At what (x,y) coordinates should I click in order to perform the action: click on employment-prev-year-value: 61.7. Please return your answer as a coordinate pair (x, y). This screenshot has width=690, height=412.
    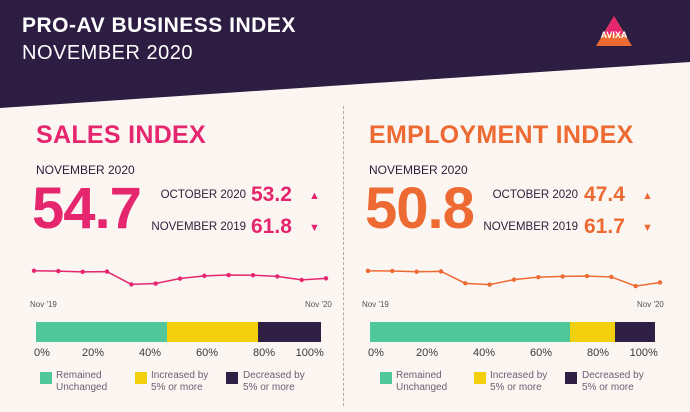
    Looking at the image, I should click on (604, 226).